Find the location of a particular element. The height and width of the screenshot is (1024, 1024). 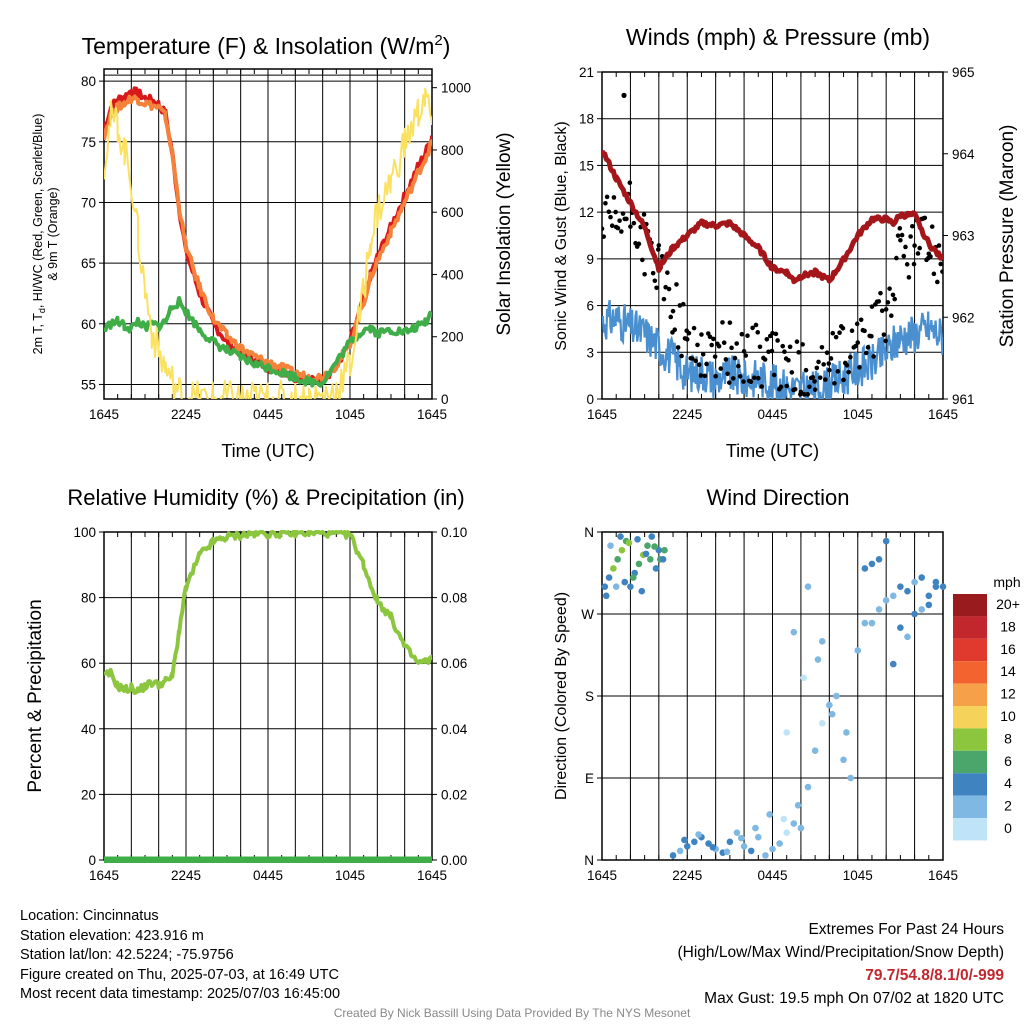

temperature-chart-ytick-label: 80 is located at coordinates (88, 81).